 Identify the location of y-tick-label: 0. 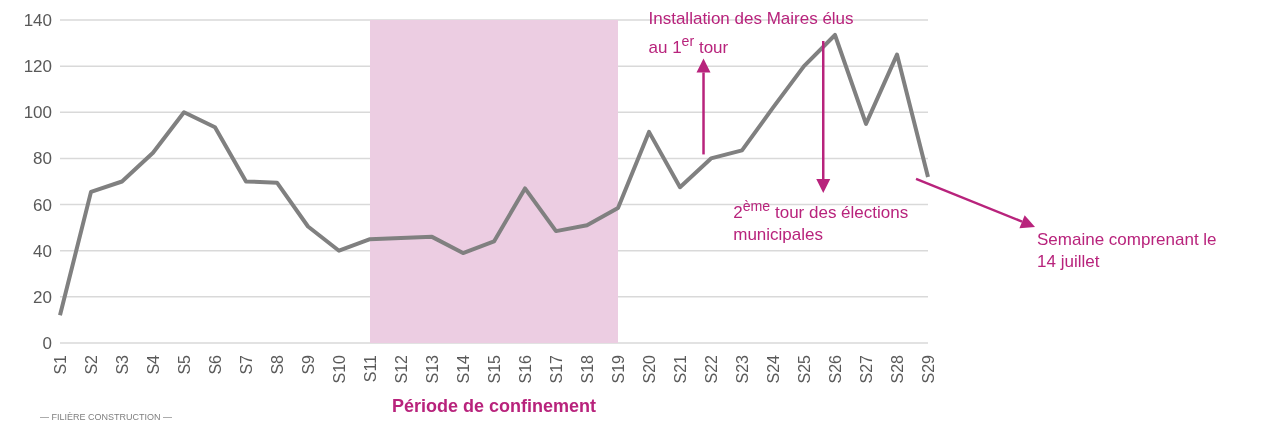
(47, 344).